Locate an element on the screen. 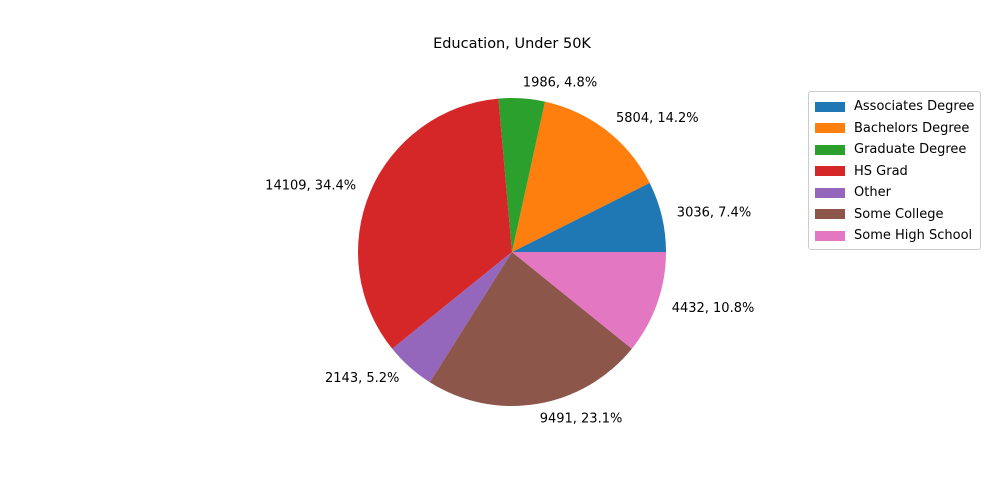 The width and height of the screenshot is (1000, 500). pie-slice-graduate-degree is located at coordinates (522, 175).